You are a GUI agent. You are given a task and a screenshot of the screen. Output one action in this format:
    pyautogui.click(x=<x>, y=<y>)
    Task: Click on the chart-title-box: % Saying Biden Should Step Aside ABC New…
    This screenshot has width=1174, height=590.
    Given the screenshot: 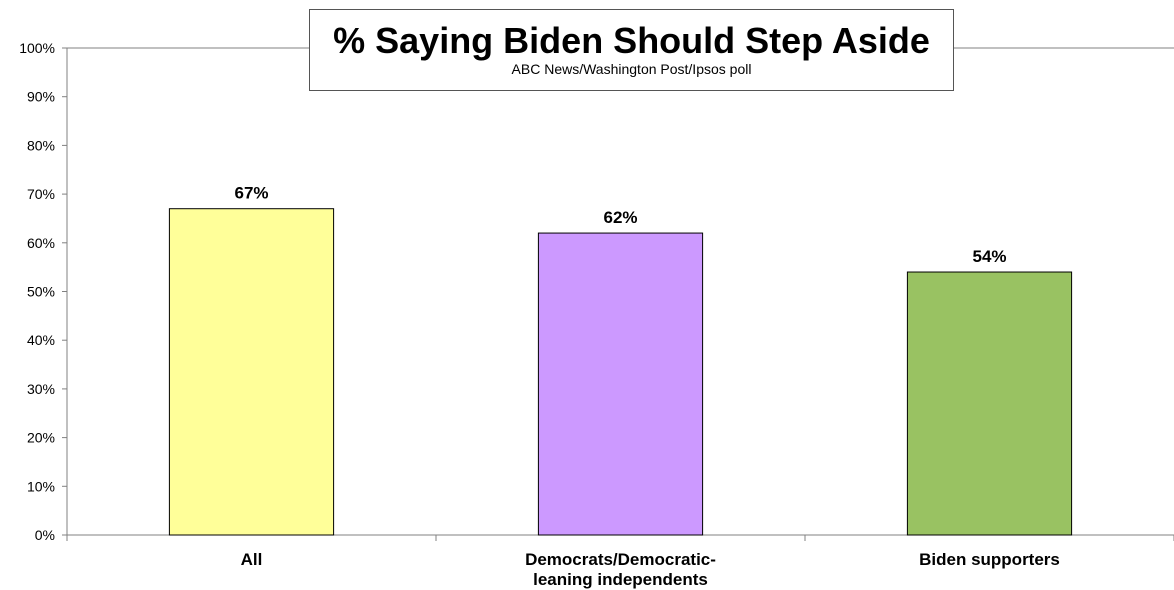 What is the action you would take?
    pyautogui.click(x=631, y=50)
    